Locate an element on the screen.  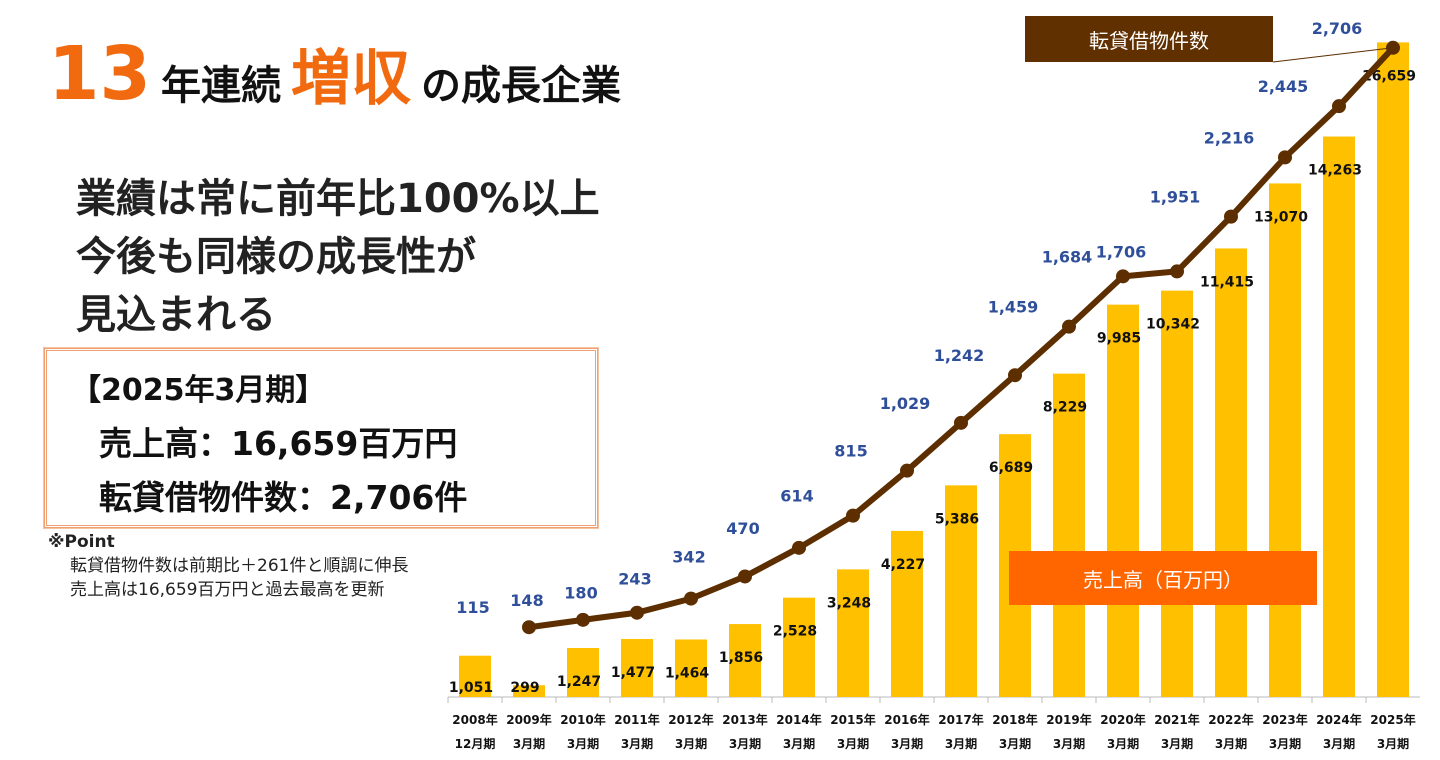
sales-bar-label: 1,856 is located at coordinates (741, 658).